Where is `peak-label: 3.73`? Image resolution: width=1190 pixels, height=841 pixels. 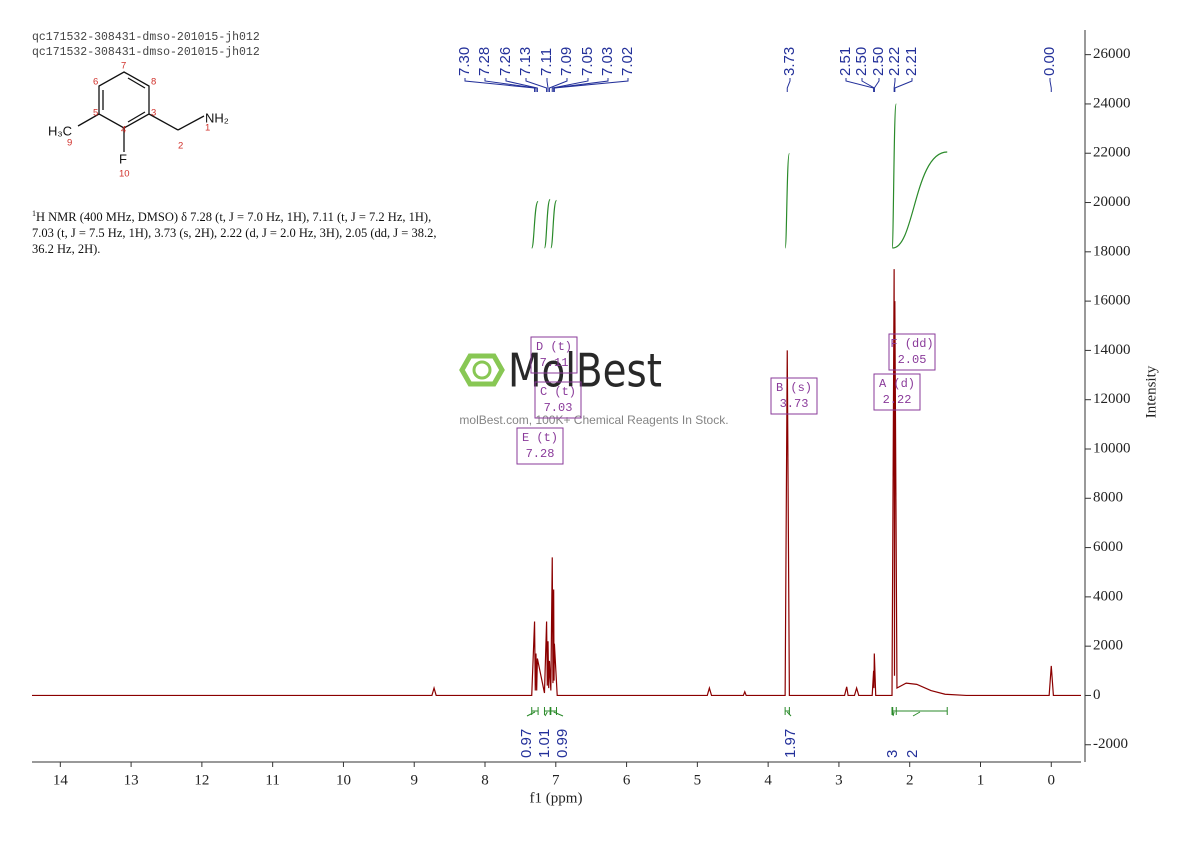
peak-label: 3.73 is located at coordinates (789, 61).